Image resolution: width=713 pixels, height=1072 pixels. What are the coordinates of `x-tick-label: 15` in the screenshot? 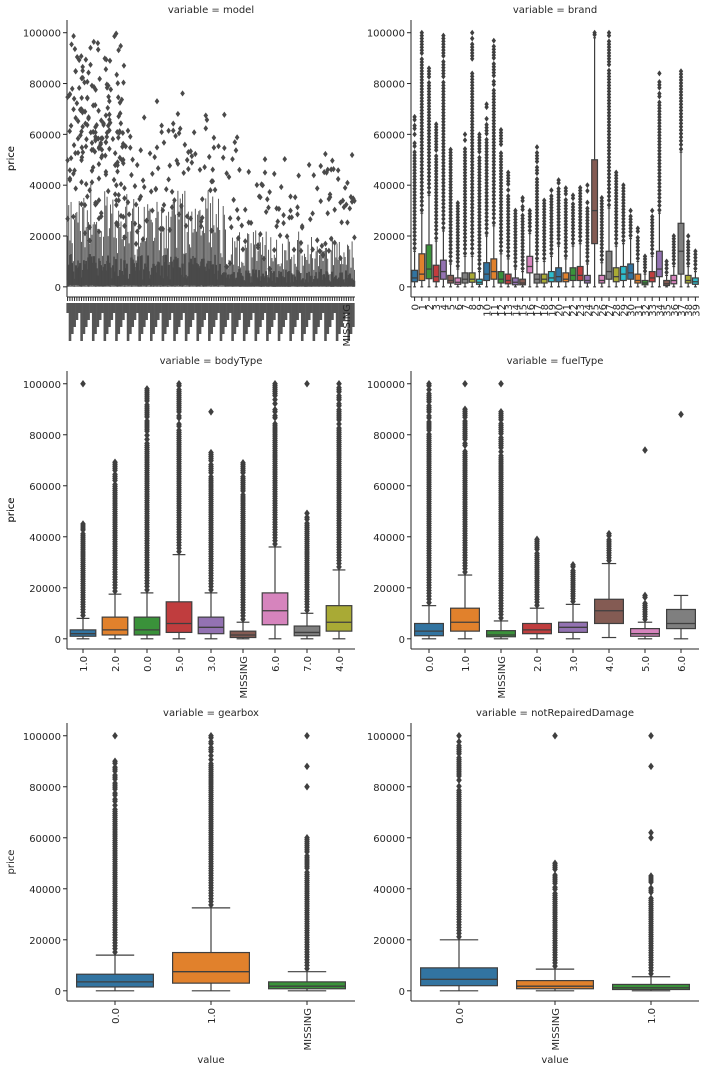 It's located at (524, 310).